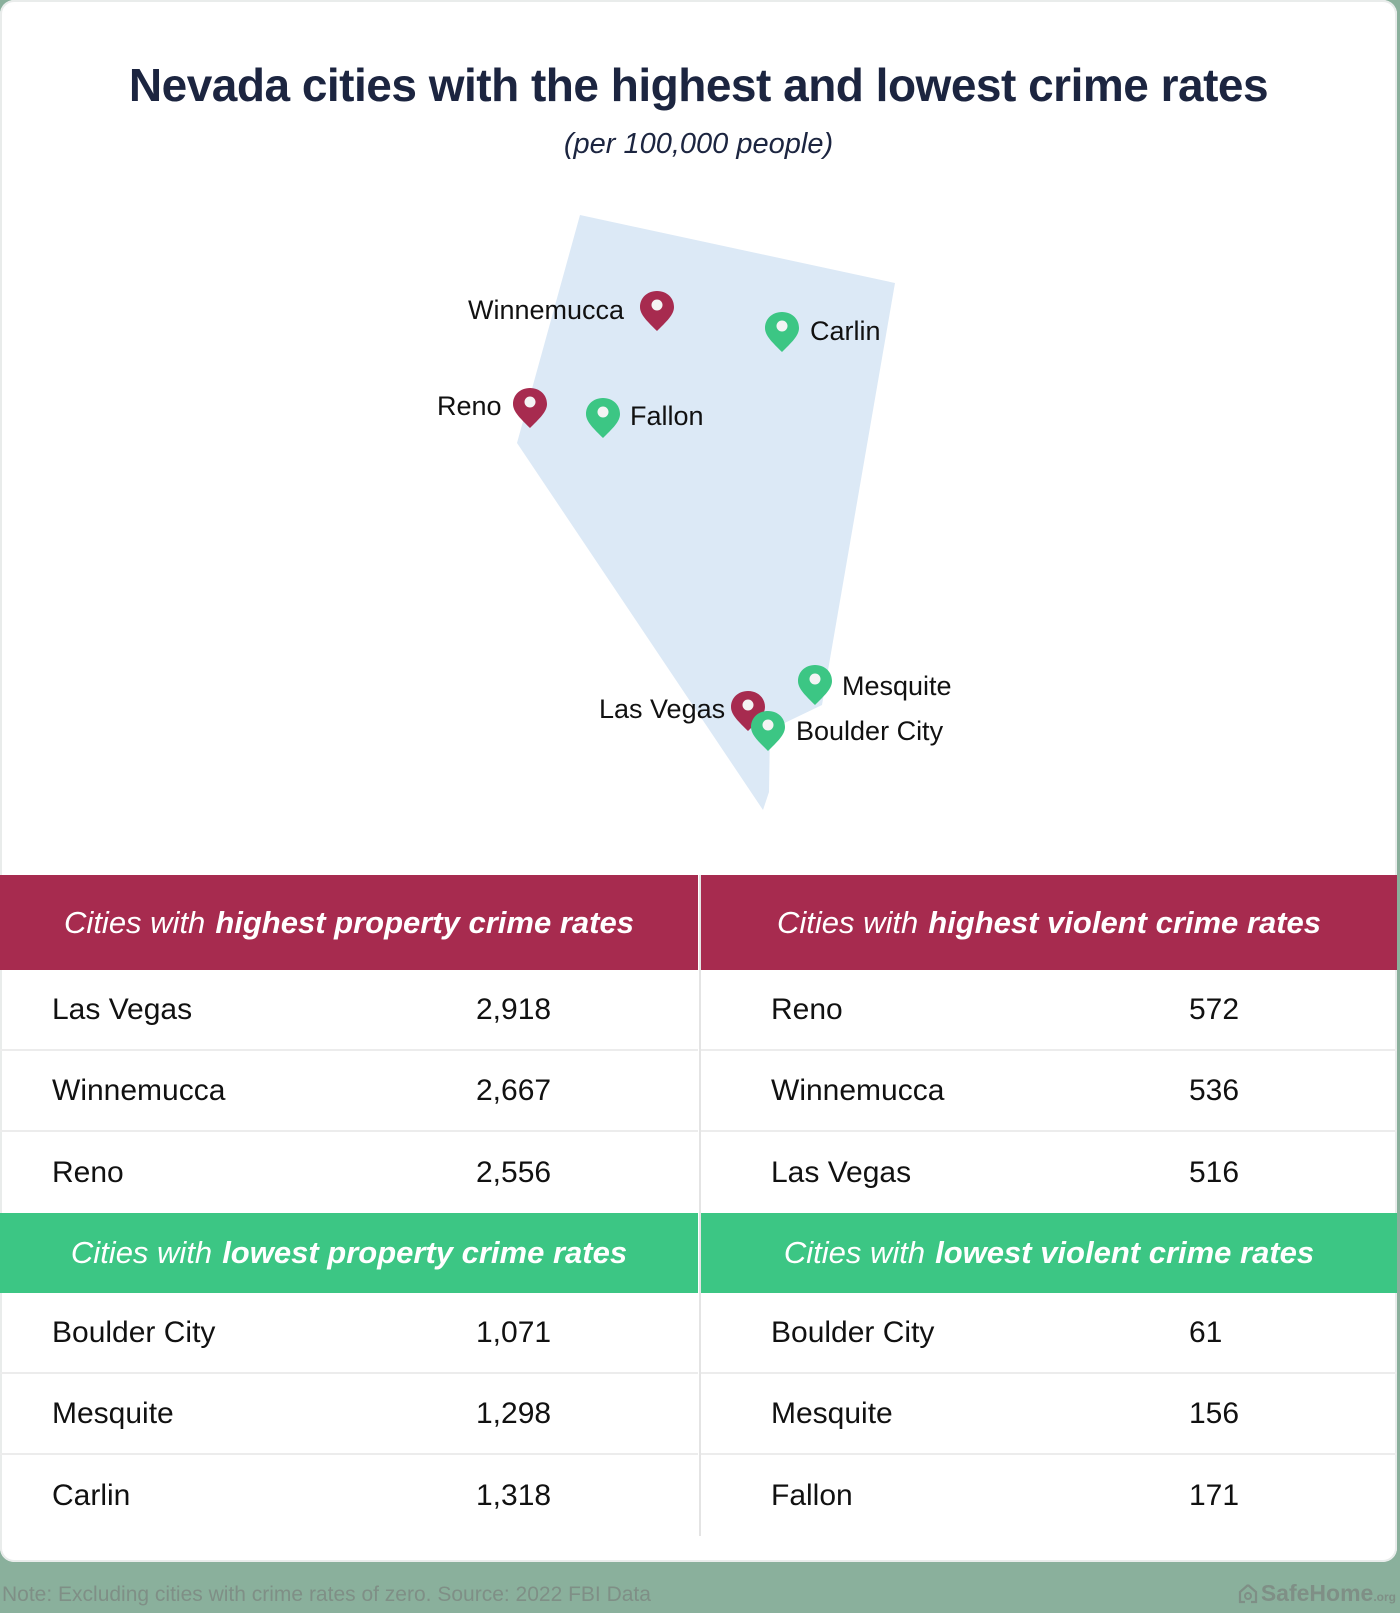 This screenshot has height=1613, width=1400. I want to click on table-row: Reno 2,556, so click(349, 1172).